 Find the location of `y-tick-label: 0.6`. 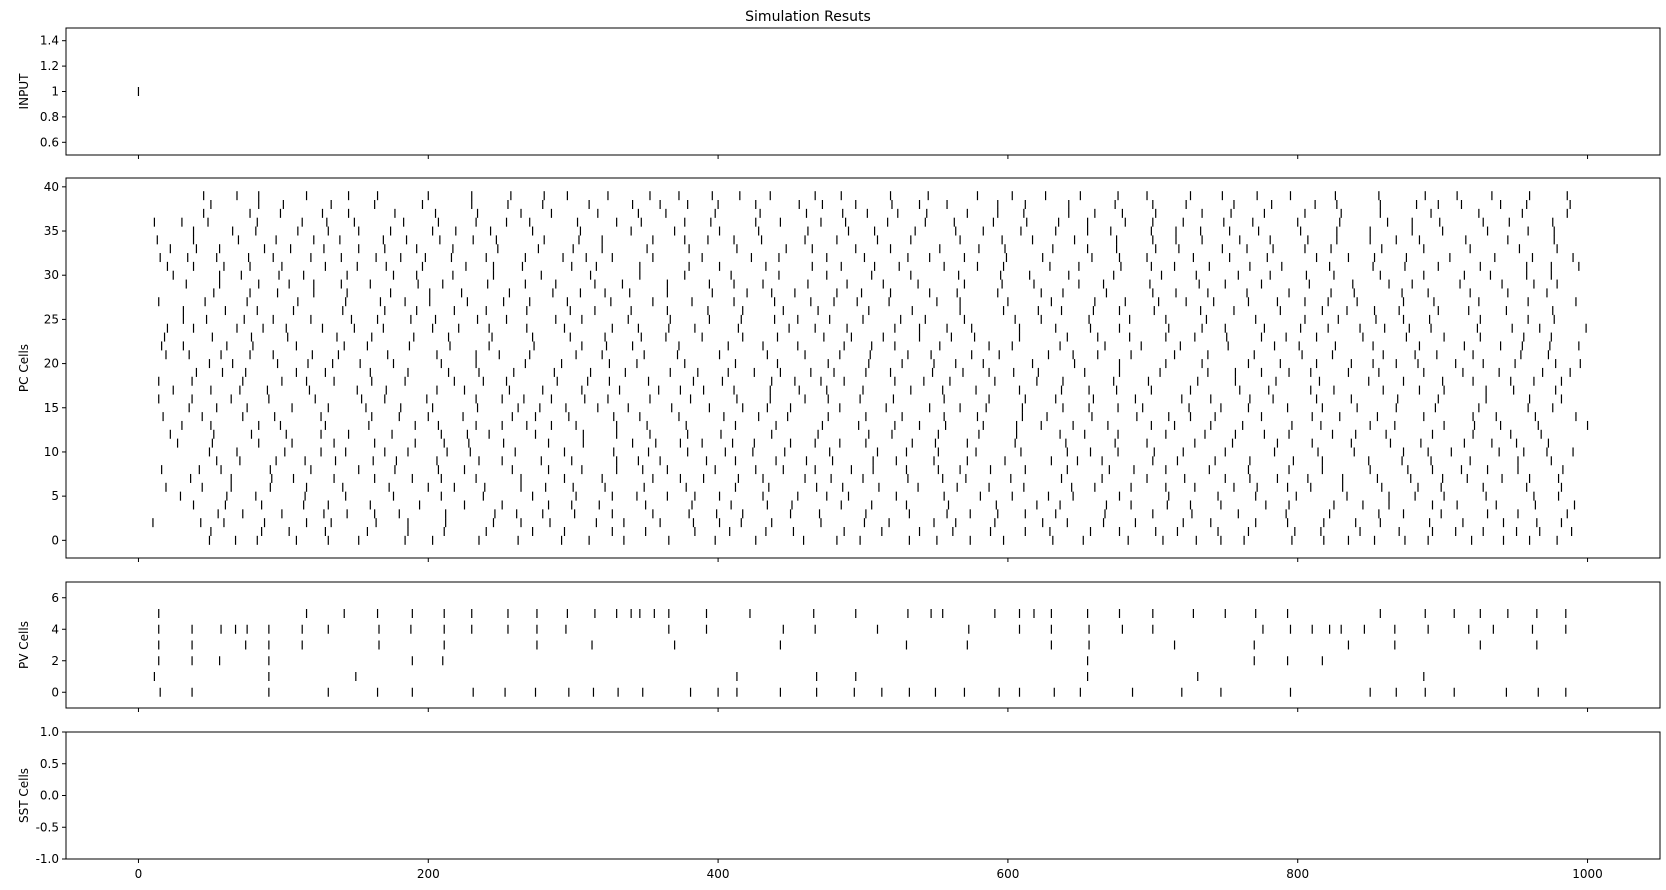

y-tick-label: 0.6 is located at coordinates (49, 142).